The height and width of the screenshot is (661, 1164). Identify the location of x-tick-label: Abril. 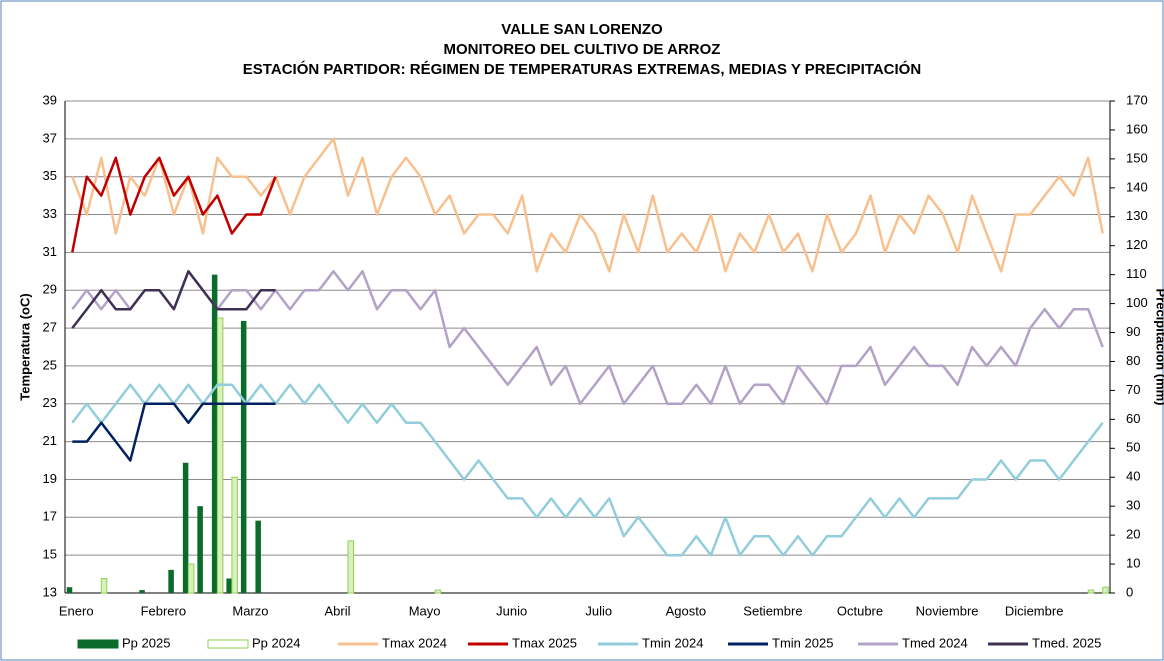
(337, 610).